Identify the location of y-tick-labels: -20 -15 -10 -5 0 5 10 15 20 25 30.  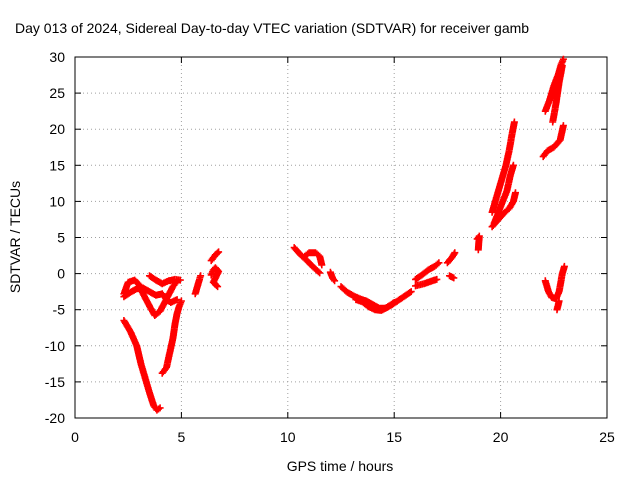
(55, 237).